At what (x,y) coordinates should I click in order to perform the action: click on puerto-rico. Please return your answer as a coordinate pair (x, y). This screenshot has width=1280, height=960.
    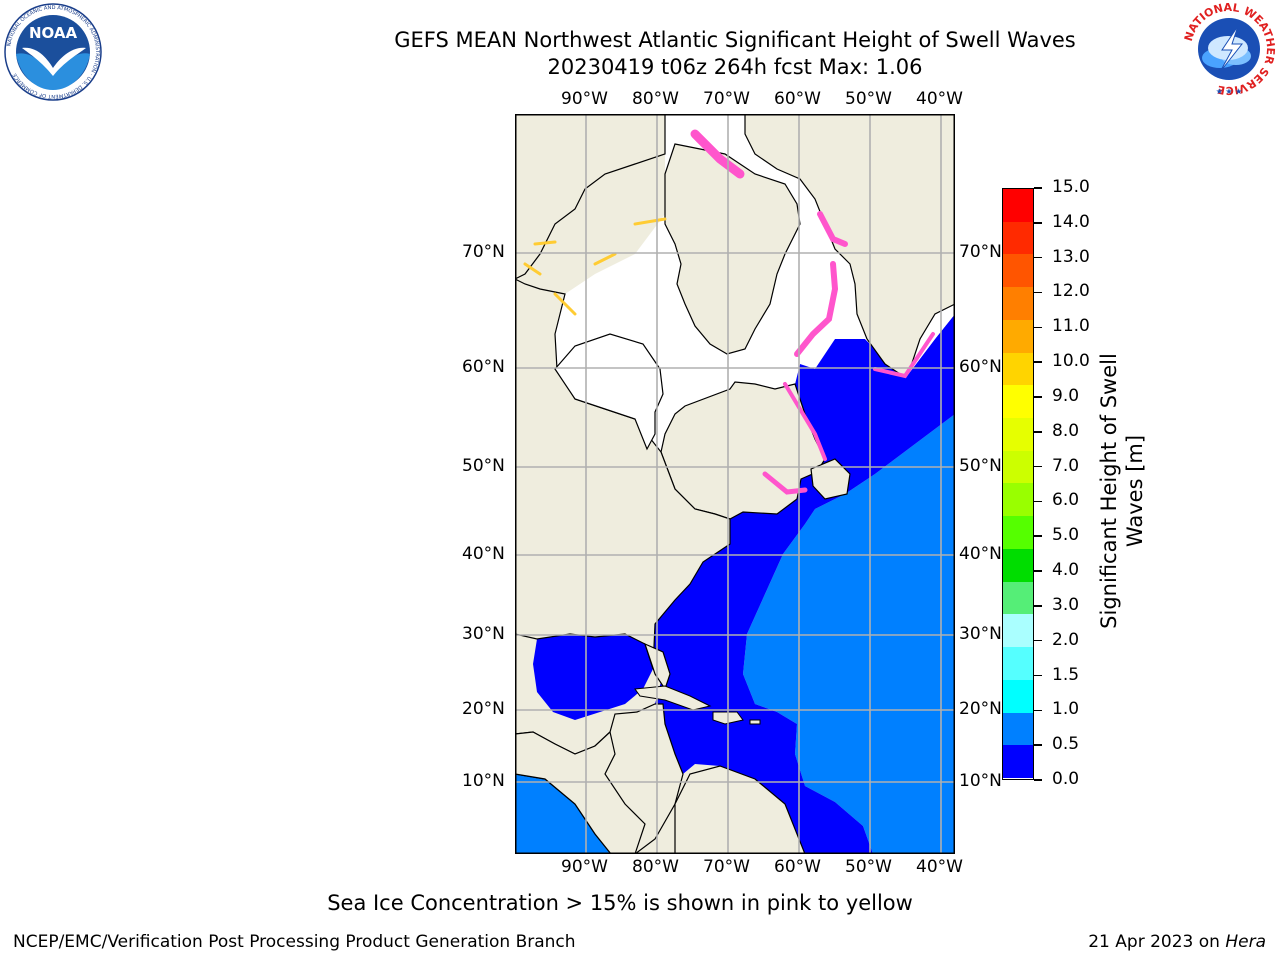
    Looking at the image, I should click on (755, 722).